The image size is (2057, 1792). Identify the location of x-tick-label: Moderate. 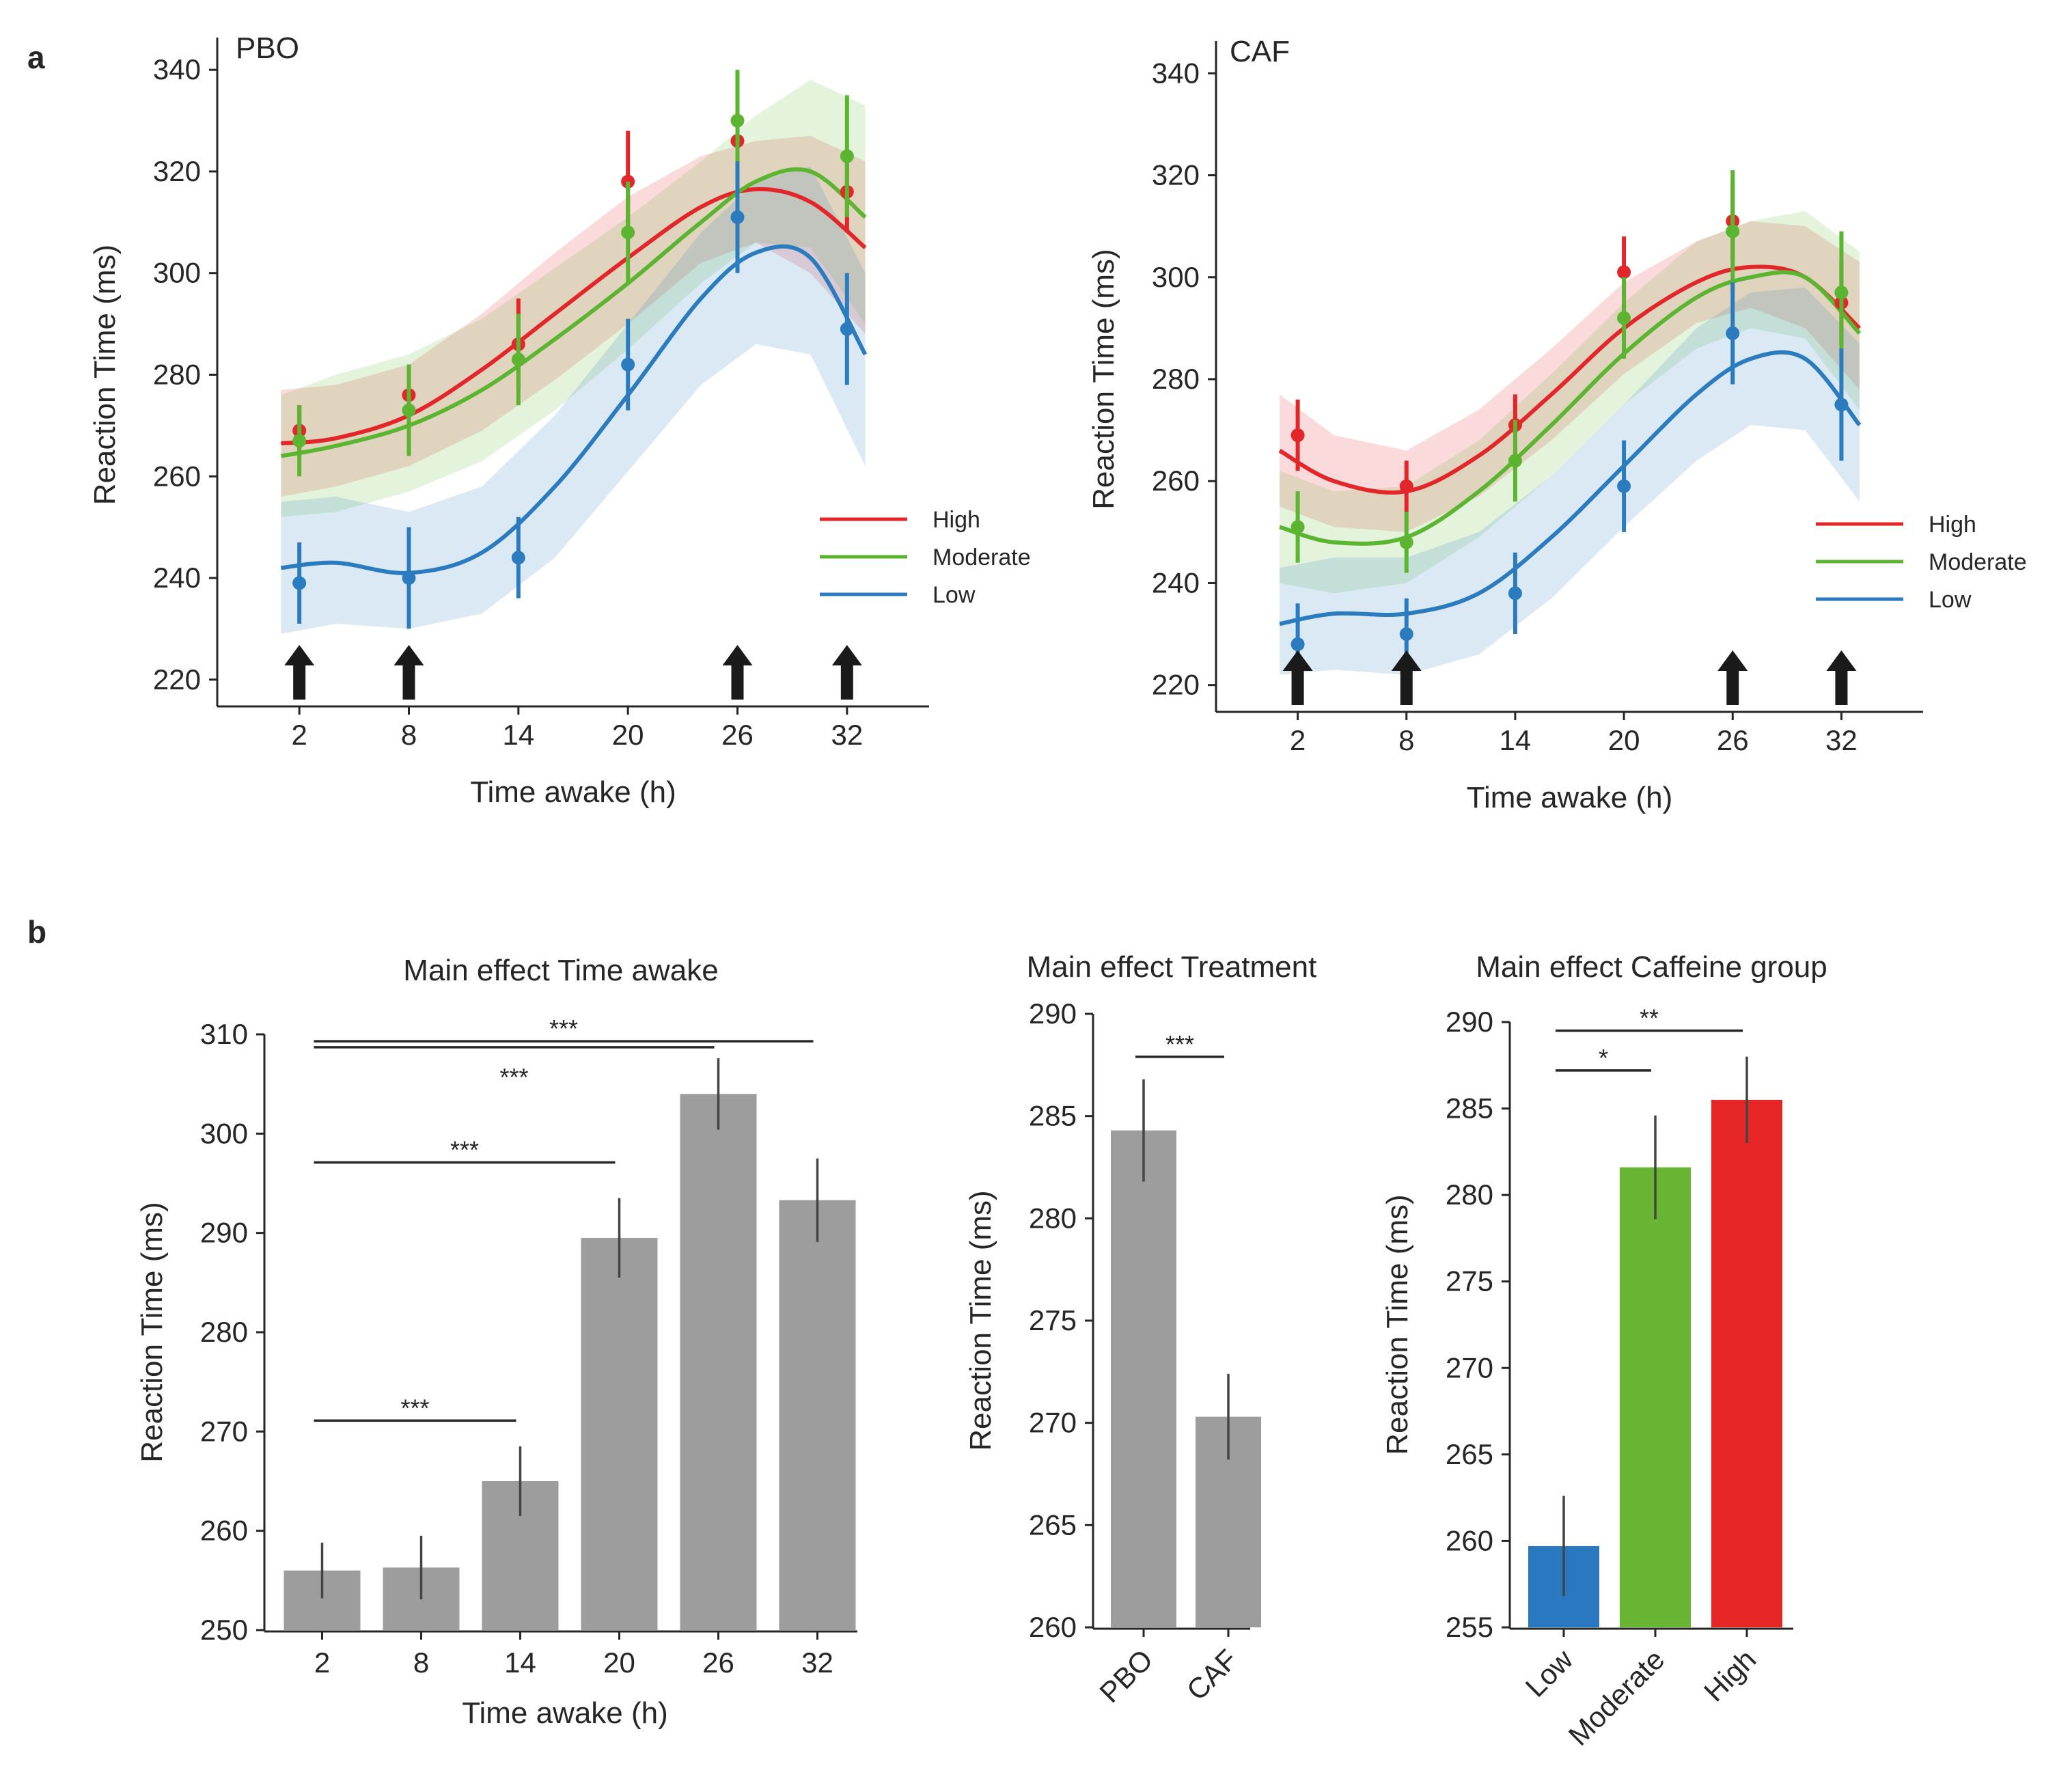
(1616, 1697).